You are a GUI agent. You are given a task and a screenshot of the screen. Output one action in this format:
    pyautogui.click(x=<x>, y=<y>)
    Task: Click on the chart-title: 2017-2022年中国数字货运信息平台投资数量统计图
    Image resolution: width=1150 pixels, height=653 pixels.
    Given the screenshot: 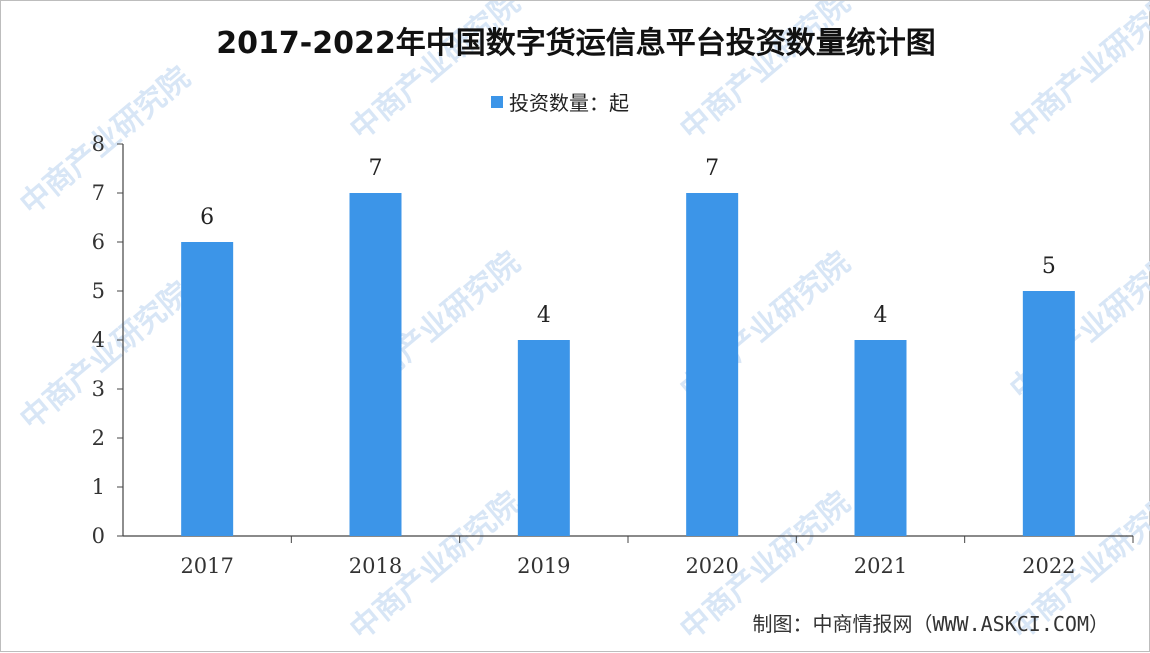 What is the action you would take?
    pyautogui.click(x=575, y=43)
    